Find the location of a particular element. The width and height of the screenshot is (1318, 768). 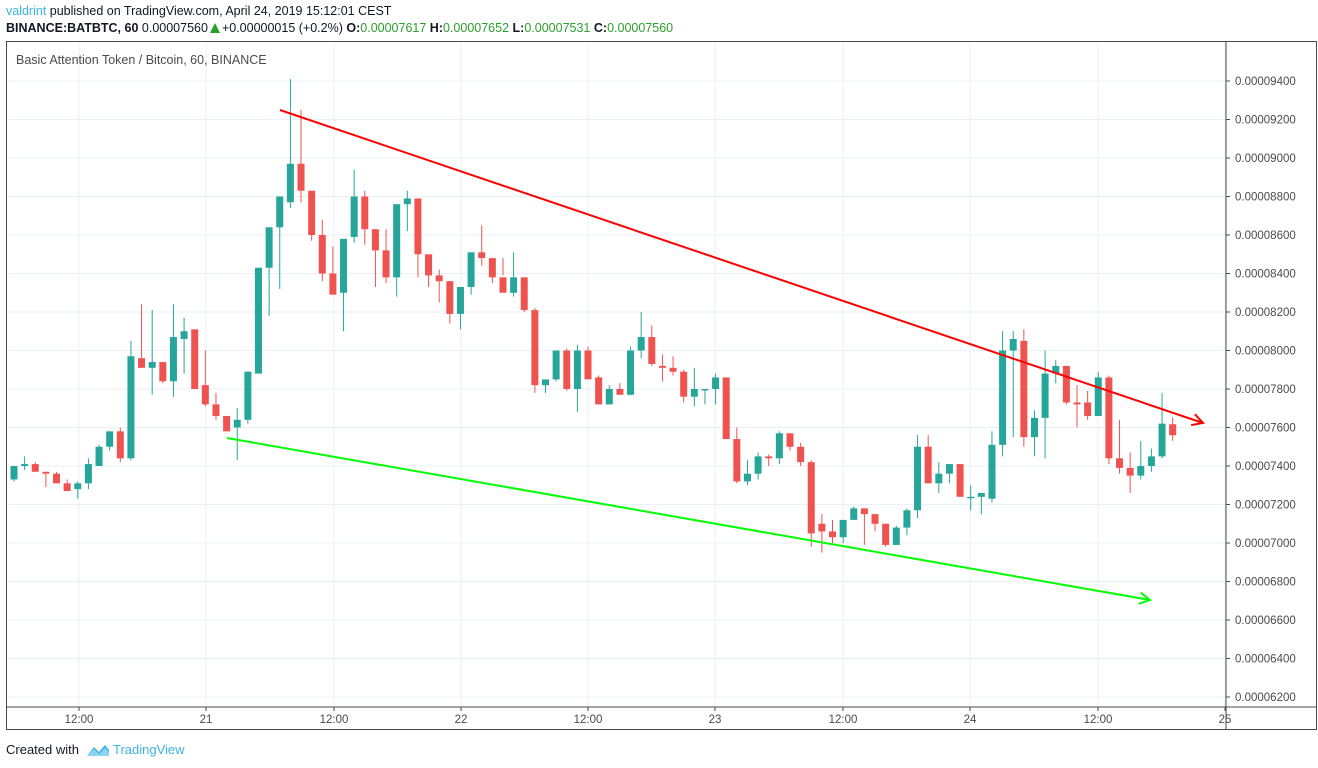

close-label: C: is located at coordinates (600, 28).